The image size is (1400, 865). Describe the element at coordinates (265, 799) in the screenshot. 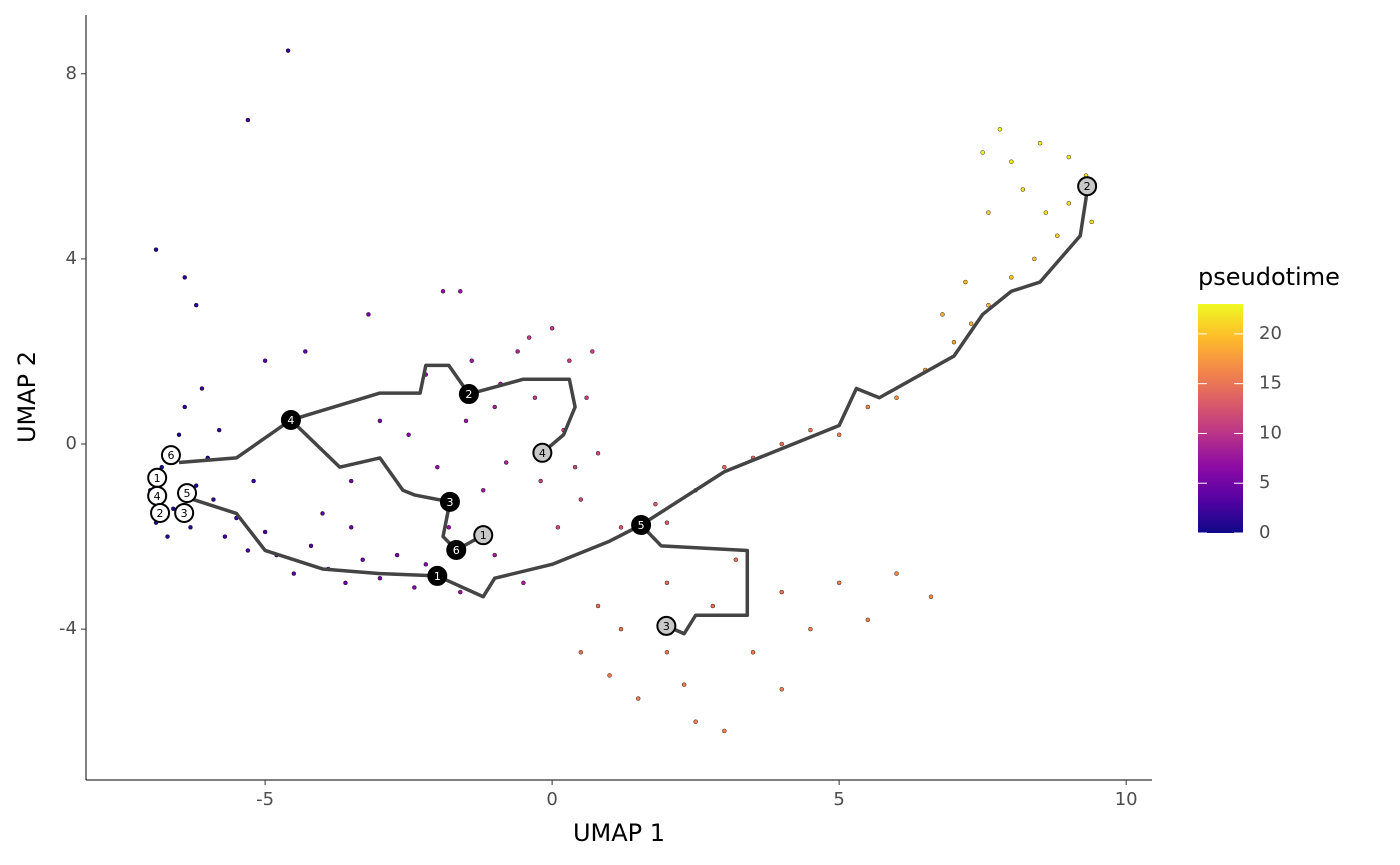

I see `x-tick-label: -5` at that location.